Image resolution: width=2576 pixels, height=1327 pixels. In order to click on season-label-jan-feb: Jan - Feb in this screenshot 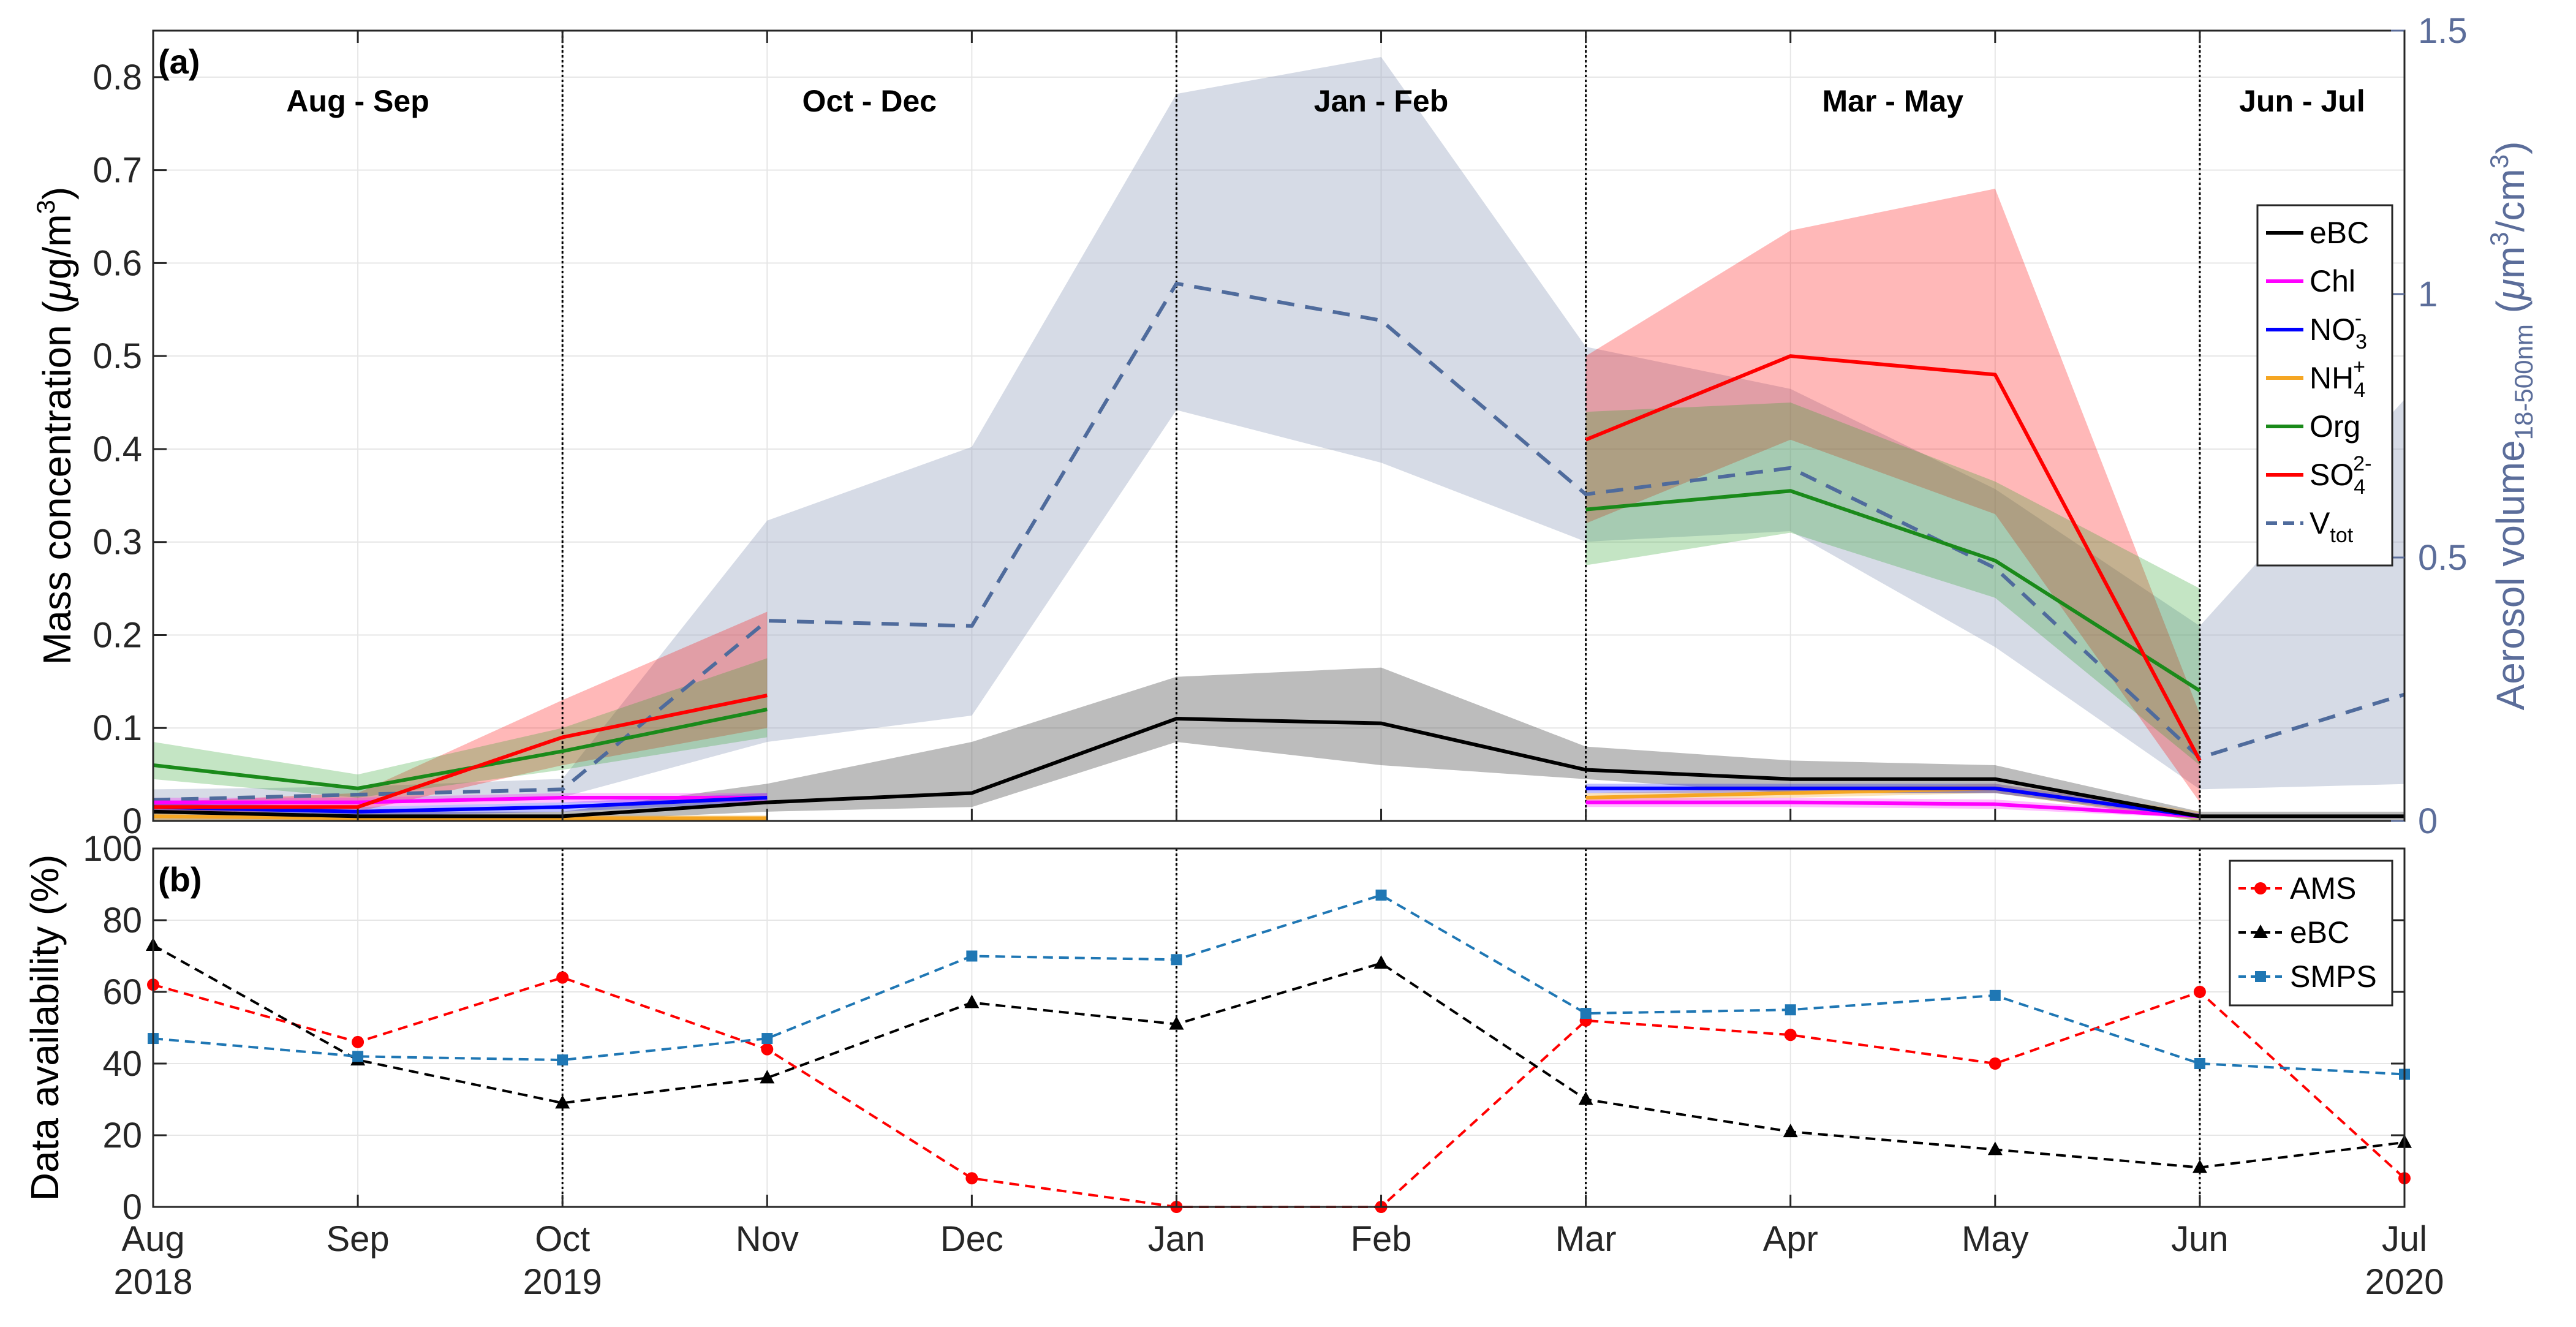, I will do `click(1381, 101)`.